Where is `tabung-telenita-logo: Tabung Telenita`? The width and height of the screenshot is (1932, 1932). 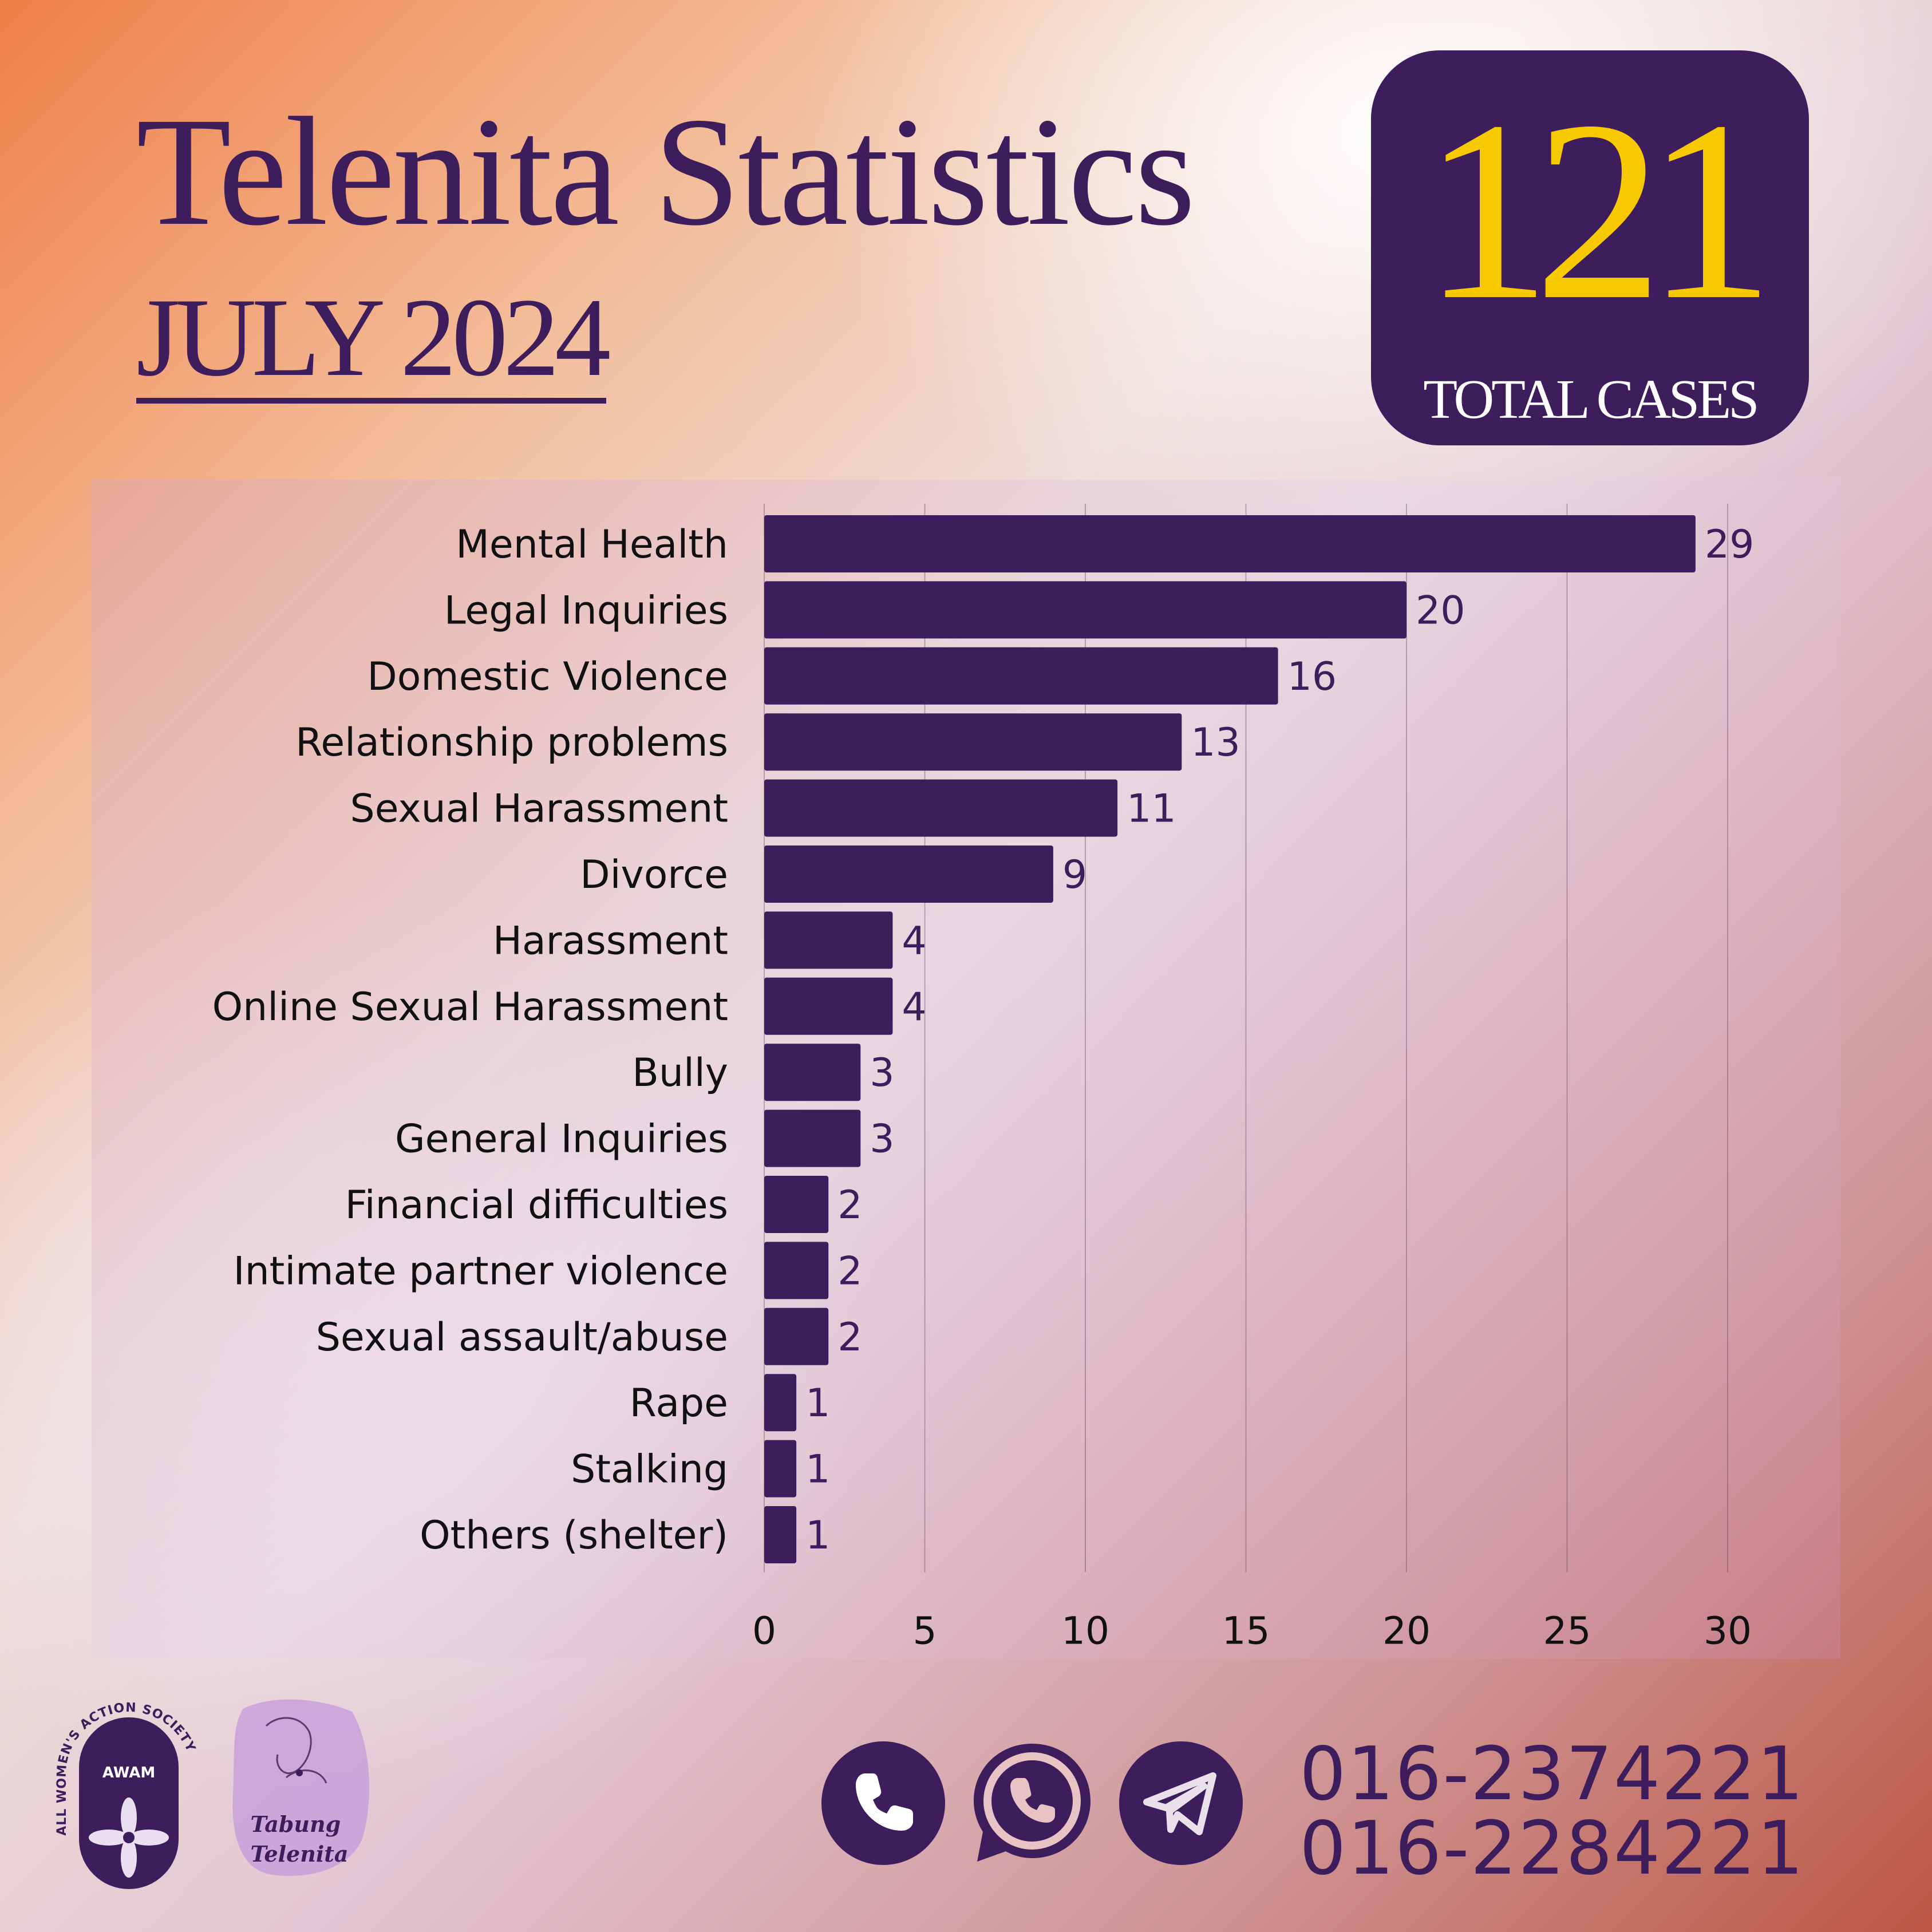
tabung-telenita-logo: Tabung Telenita is located at coordinates (301, 1787).